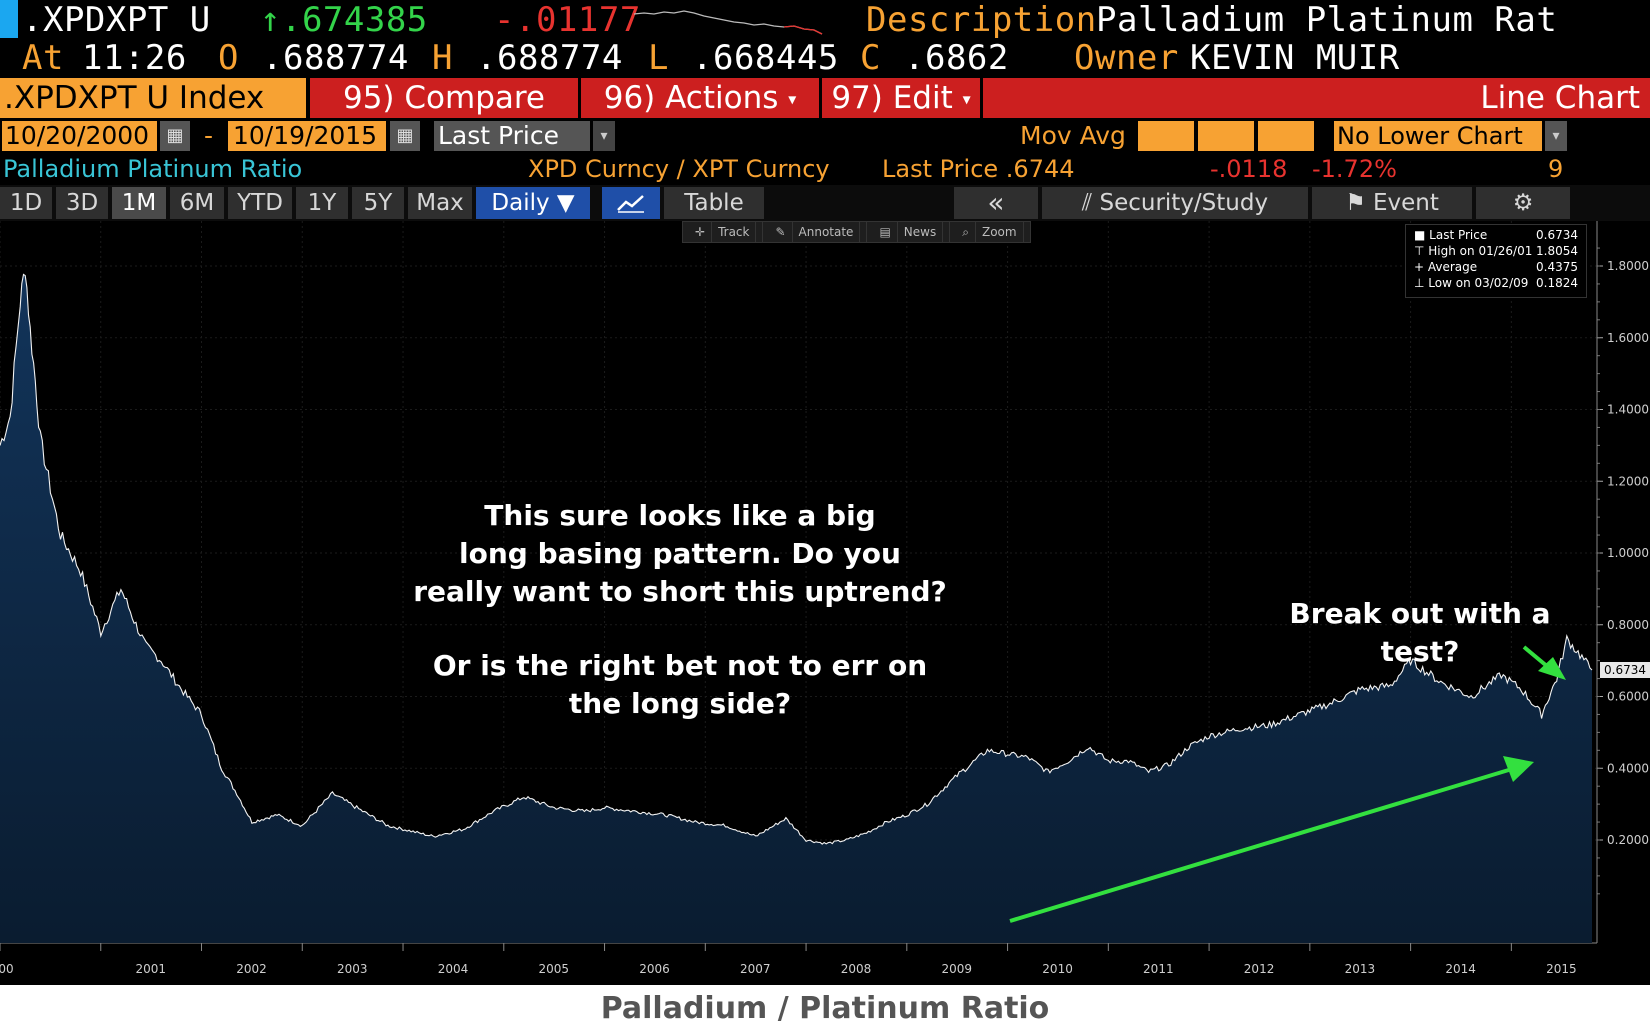  I want to click on high-label: H, so click(442, 58).